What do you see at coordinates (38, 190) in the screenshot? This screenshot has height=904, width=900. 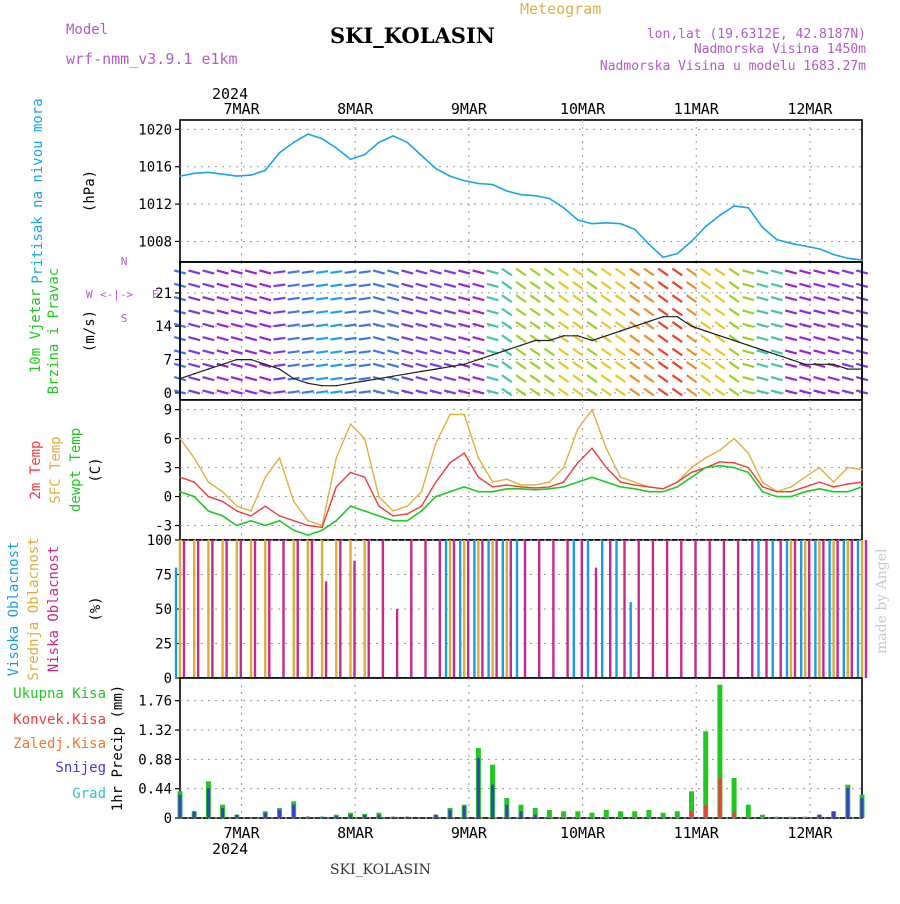 I see `panel-label: Pritisak na nivou mora` at bounding box center [38, 190].